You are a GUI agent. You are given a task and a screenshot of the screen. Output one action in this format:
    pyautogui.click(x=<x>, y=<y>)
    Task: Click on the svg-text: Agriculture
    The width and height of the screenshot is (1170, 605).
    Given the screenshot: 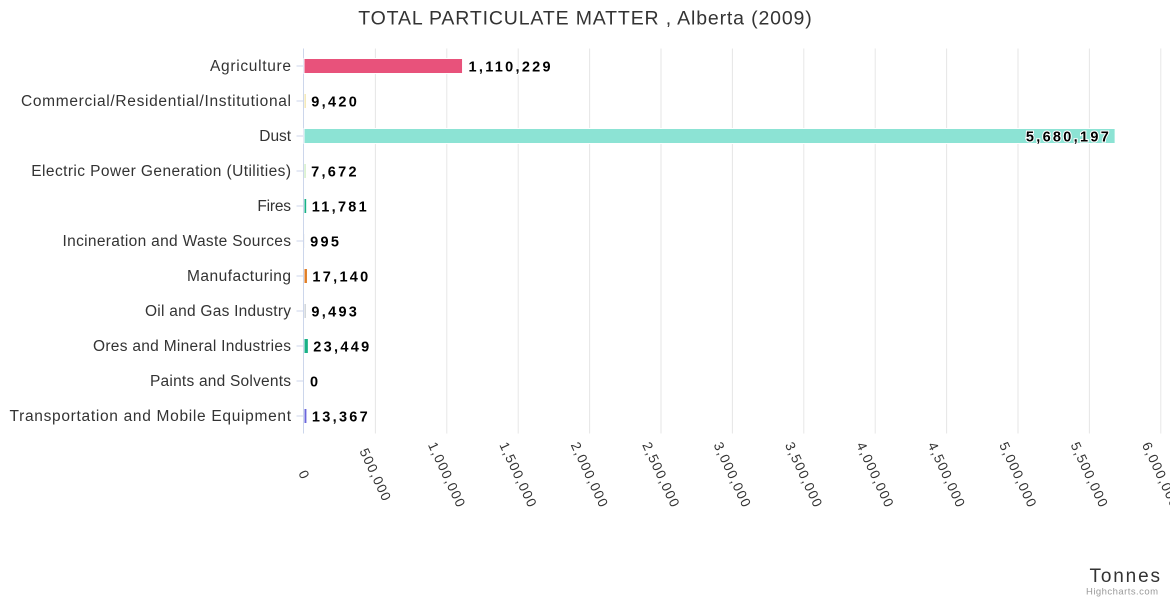 What is the action you would take?
    pyautogui.click(x=250, y=66)
    